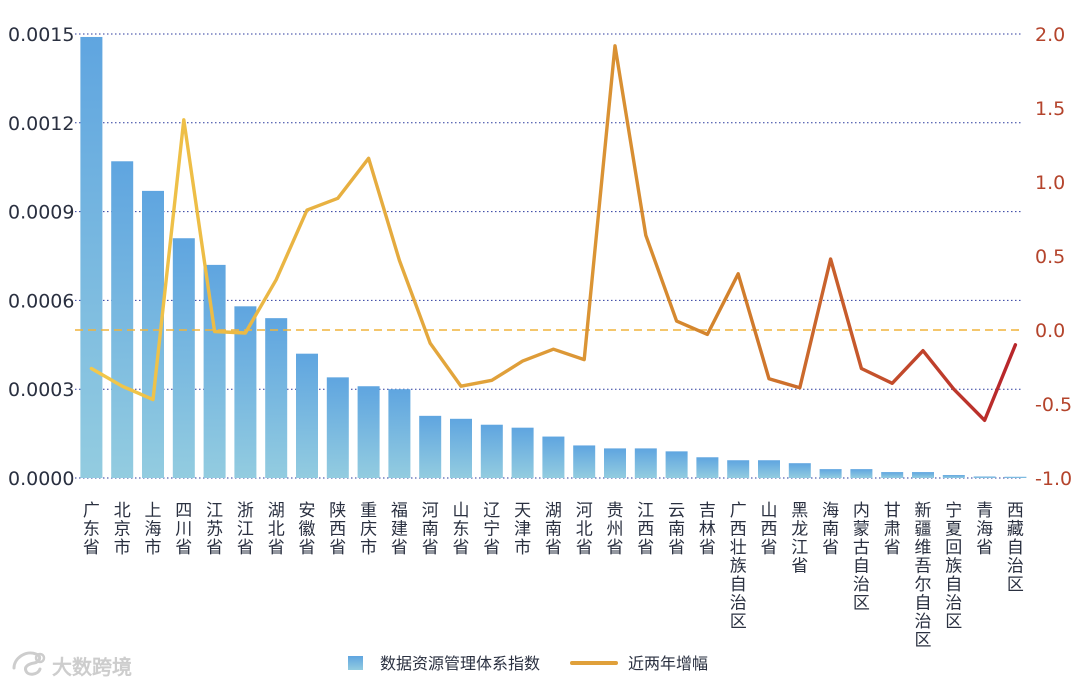 The image size is (1080, 687). What do you see at coordinates (122, 529) in the screenshot?
I see `x-tick-label: 北京市` at bounding box center [122, 529].